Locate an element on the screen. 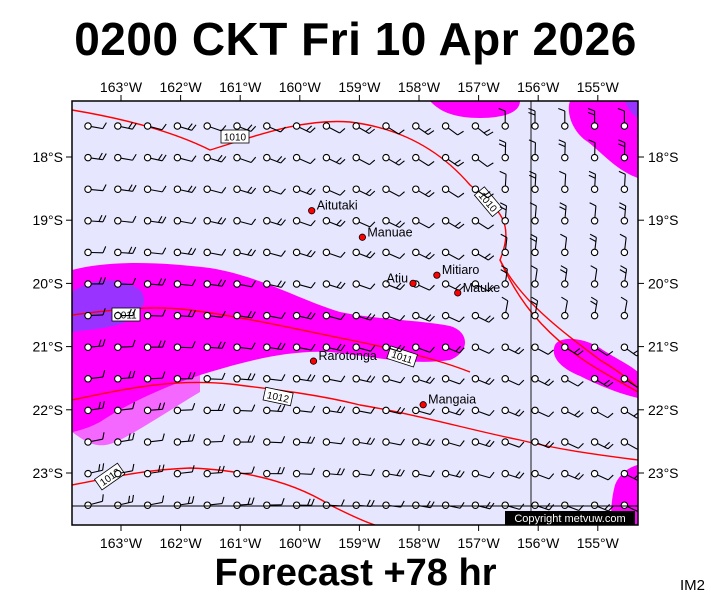 The width and height of the screenshot is (711, 600). island-label: Rarotonga is located at coordinates (348, 356).